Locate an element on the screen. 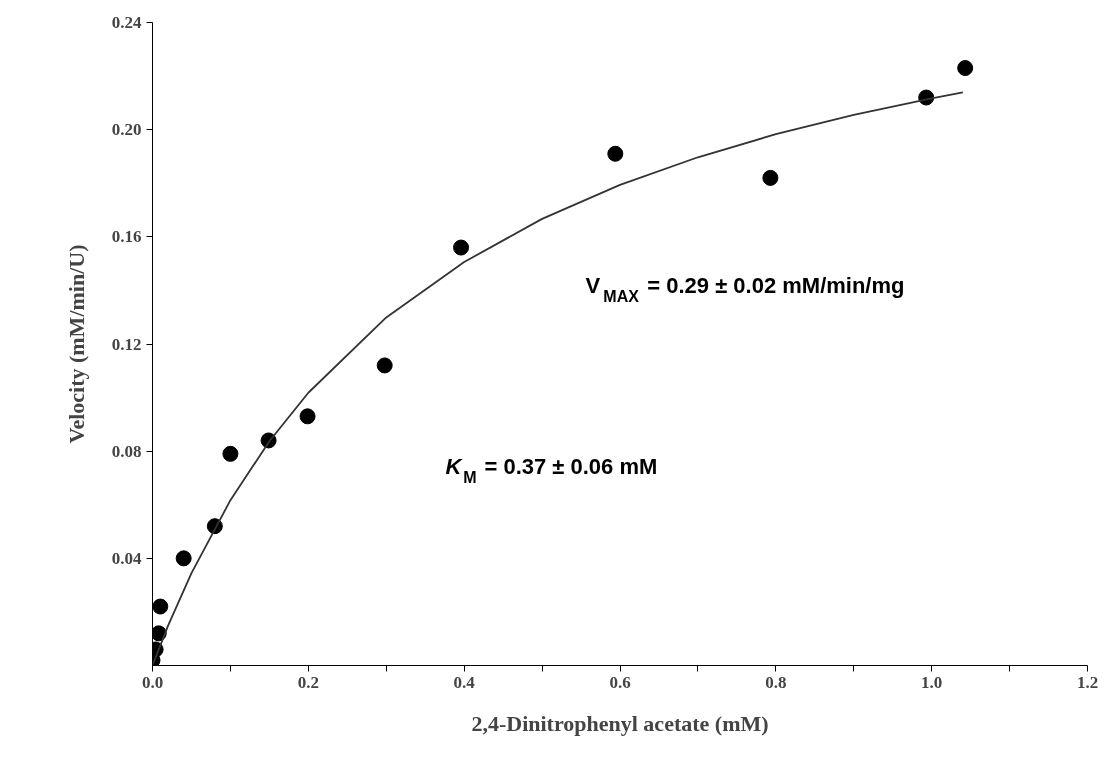  x-tick-label: 0.2 is located at coordinates (308, 682).